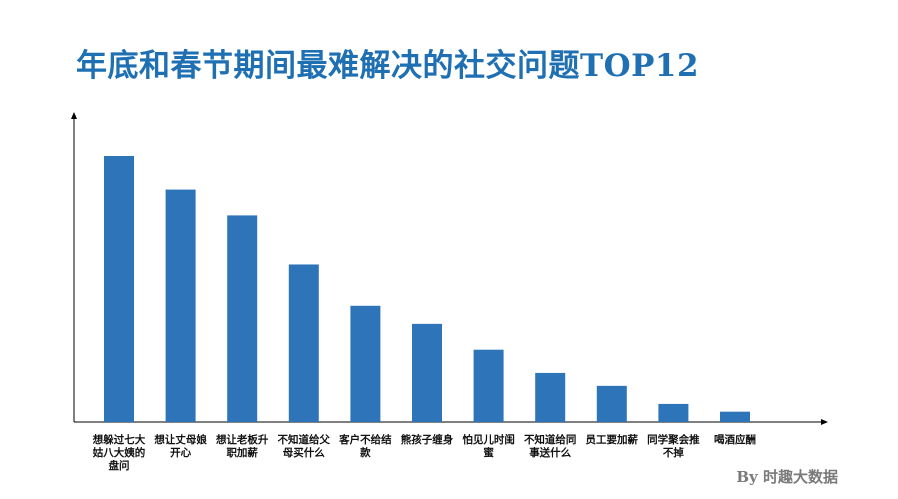 The image size is (898, 499). Describe the element at coordinates (787, 477) in the screenshot. I see `source-credit: By 时趣大数据` at that location.